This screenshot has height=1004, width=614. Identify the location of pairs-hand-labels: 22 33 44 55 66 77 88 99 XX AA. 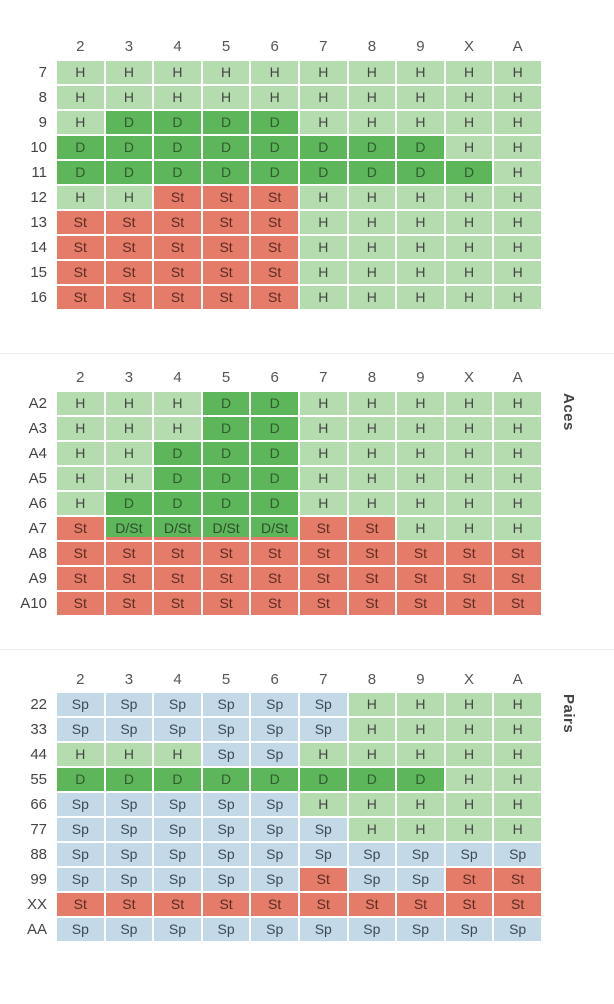
(25, 817).